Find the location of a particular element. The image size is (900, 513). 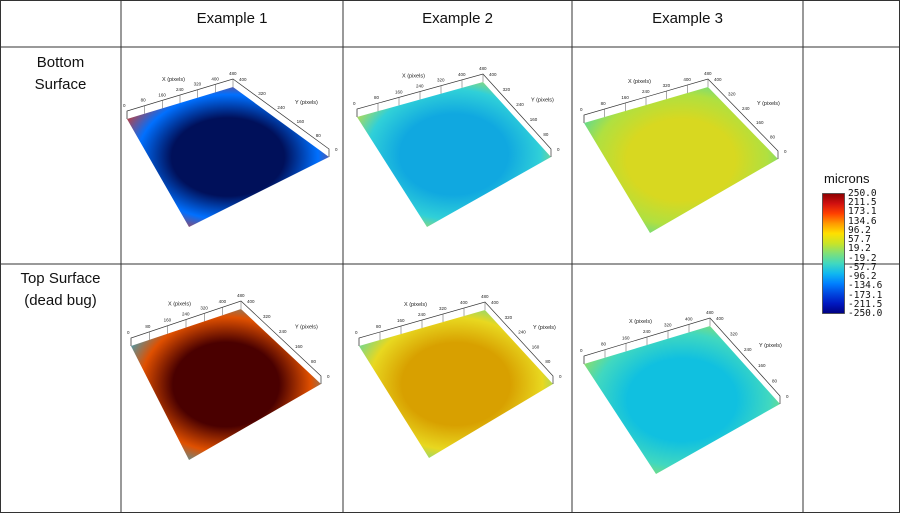

row-label-line1: Top Surface is located at coordinates (60, 278).